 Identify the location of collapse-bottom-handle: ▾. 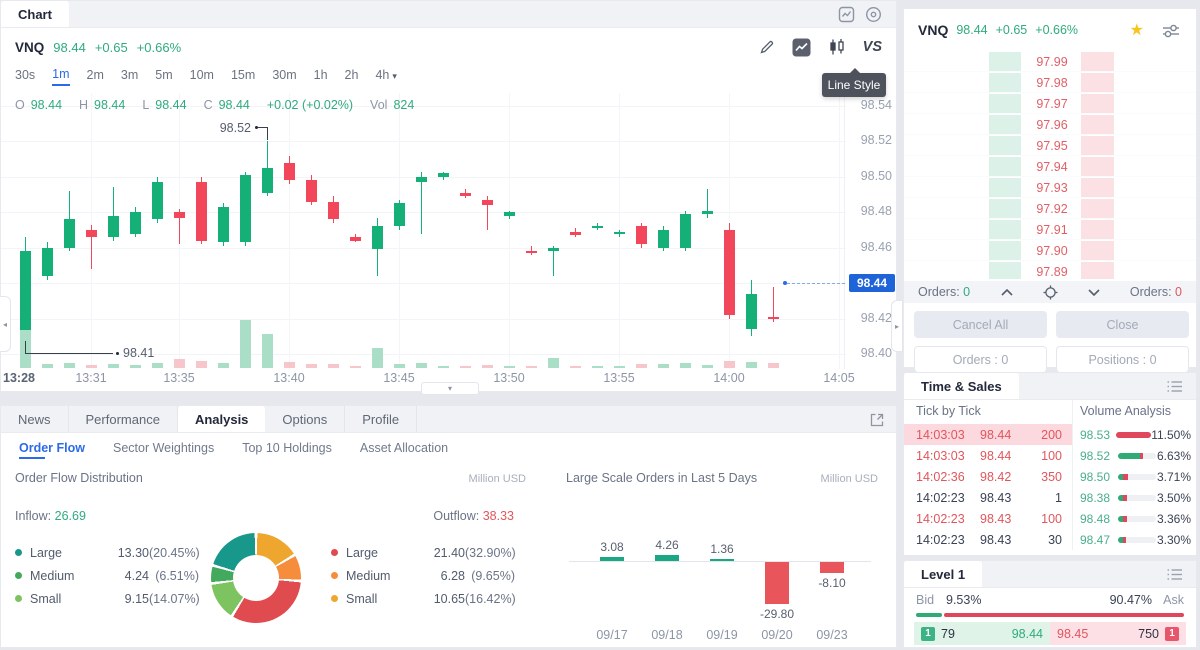
(450, 388).